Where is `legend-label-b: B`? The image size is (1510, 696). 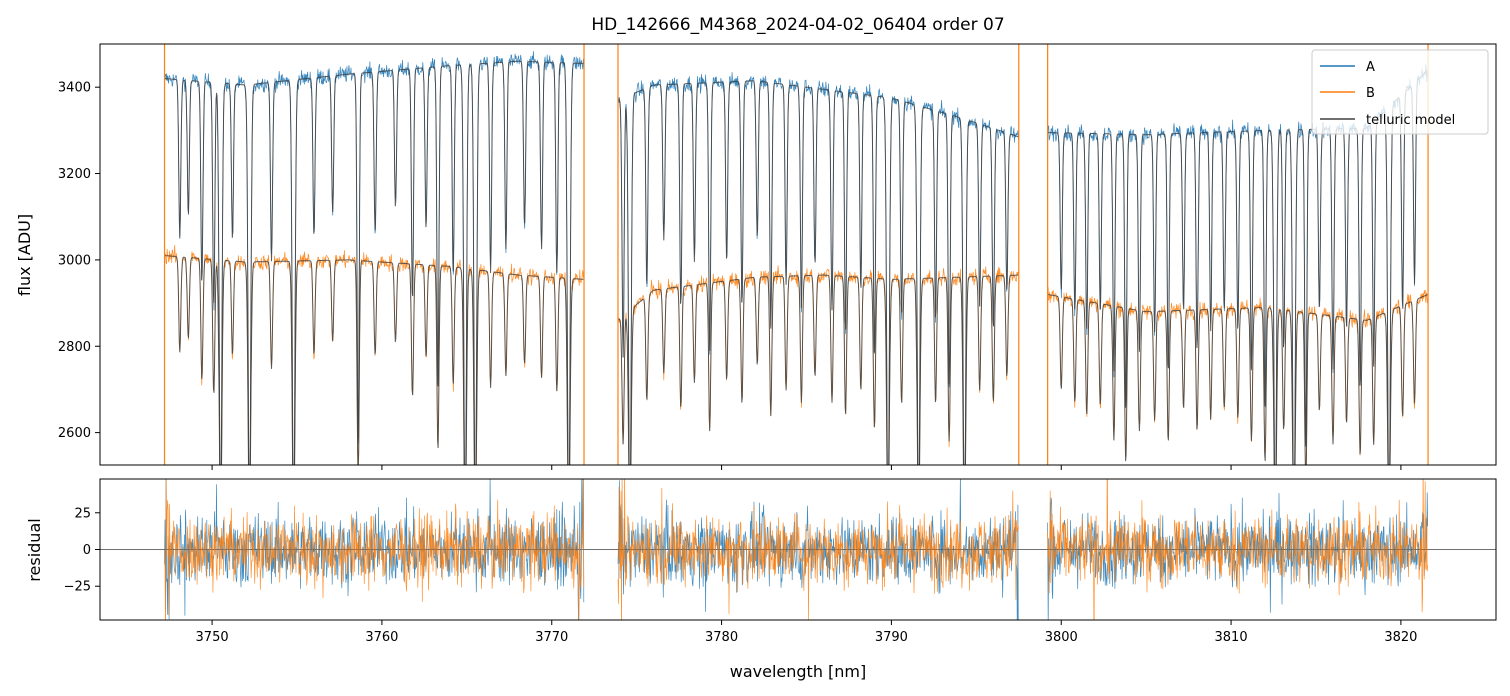
legend-label-b: B is located at coordinates (1370, 93).